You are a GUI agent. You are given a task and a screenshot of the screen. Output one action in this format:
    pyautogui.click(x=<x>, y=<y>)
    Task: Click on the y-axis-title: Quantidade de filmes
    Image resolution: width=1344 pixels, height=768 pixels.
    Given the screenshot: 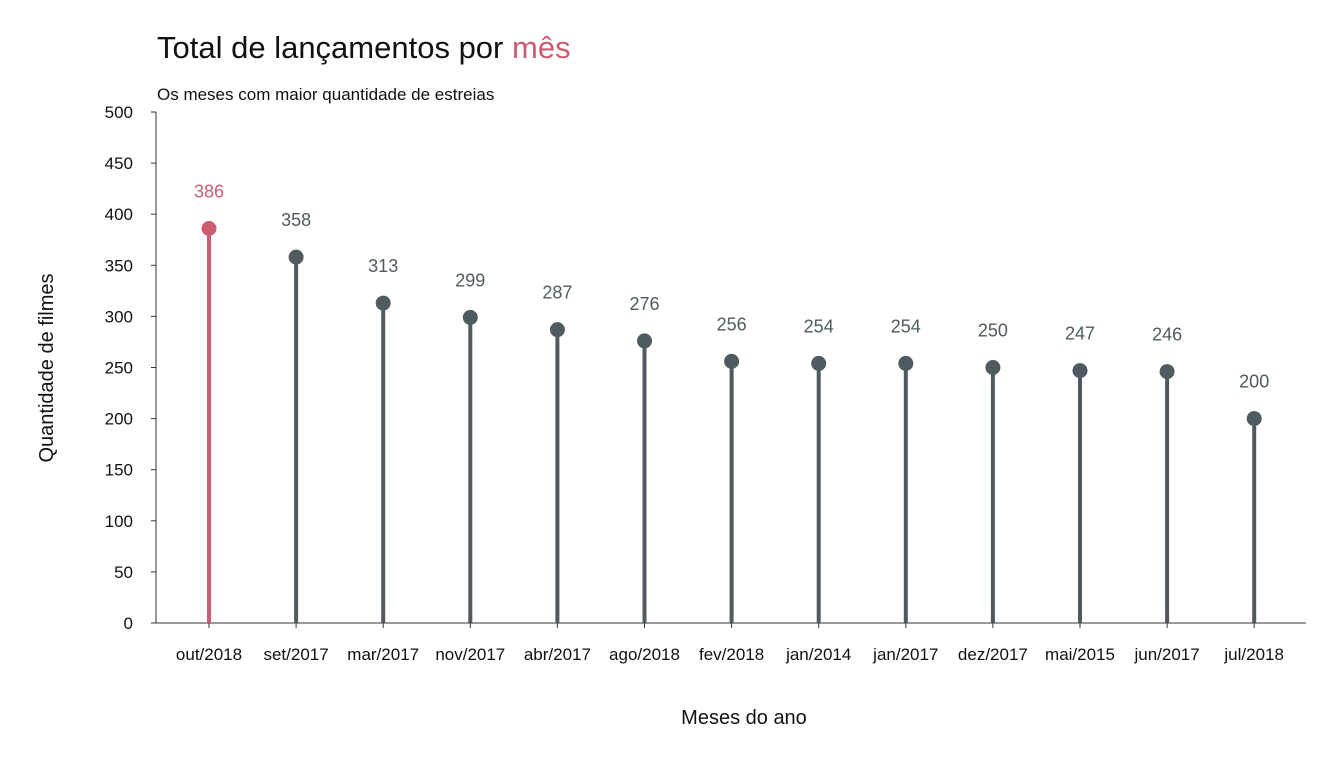 What is the action you would take?
    pyautogui.click(x=47, y=367)
    